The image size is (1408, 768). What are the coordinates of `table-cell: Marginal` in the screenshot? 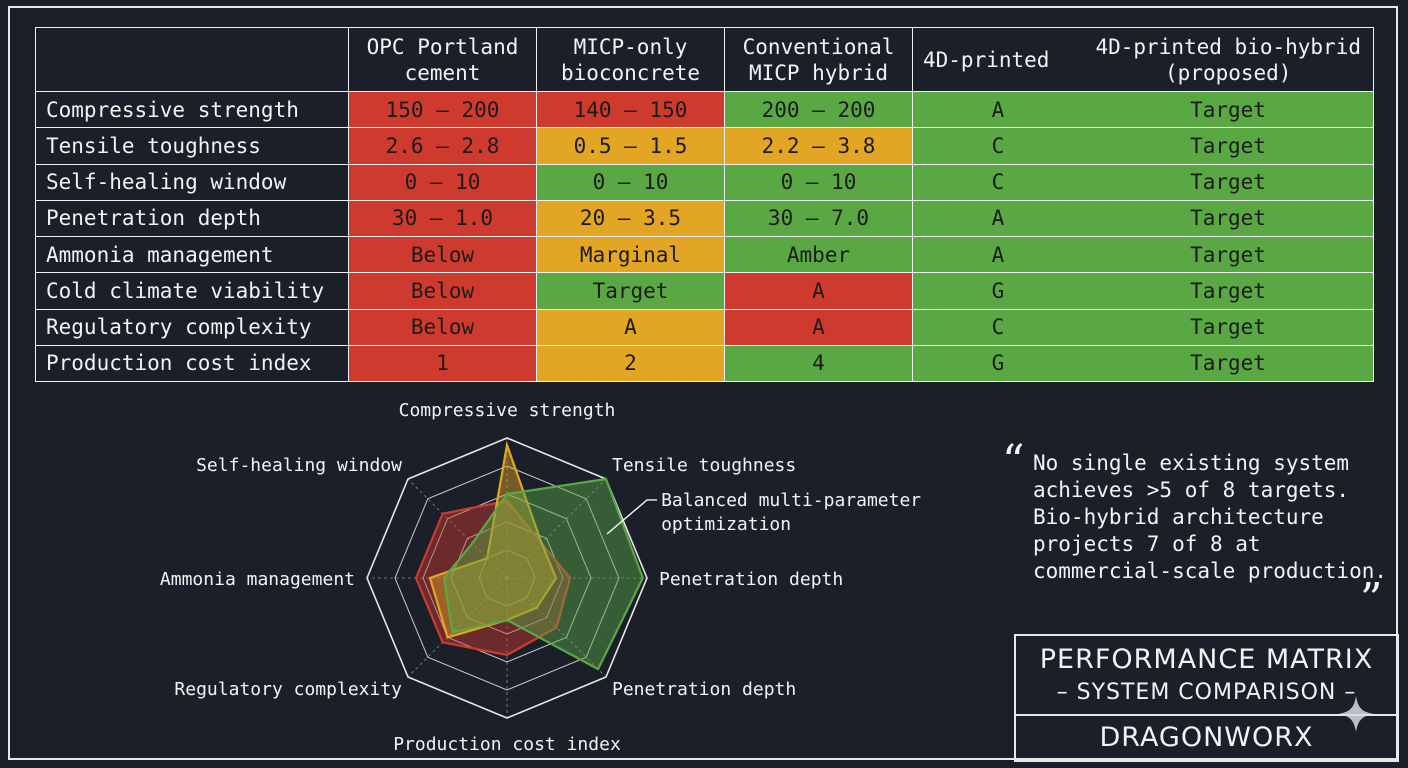 It's located at (630, 254).